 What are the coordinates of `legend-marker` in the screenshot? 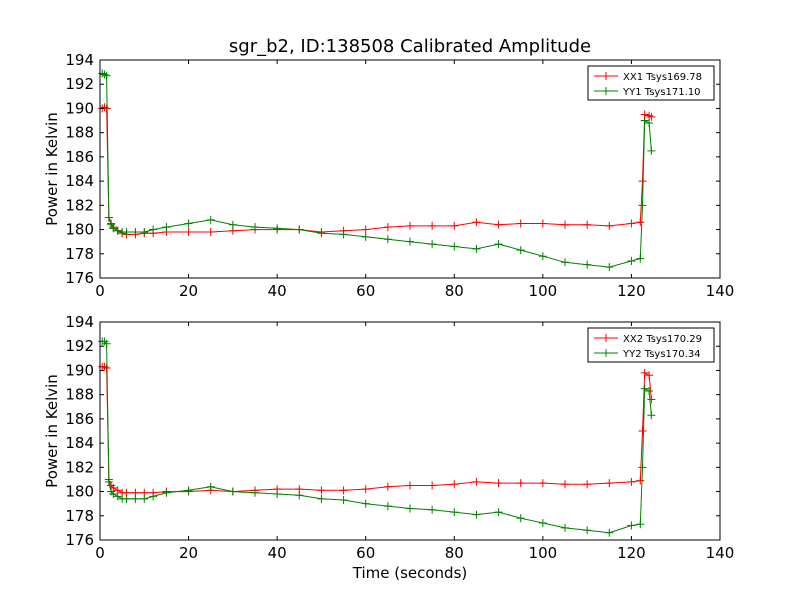 It's located at (606, 338).